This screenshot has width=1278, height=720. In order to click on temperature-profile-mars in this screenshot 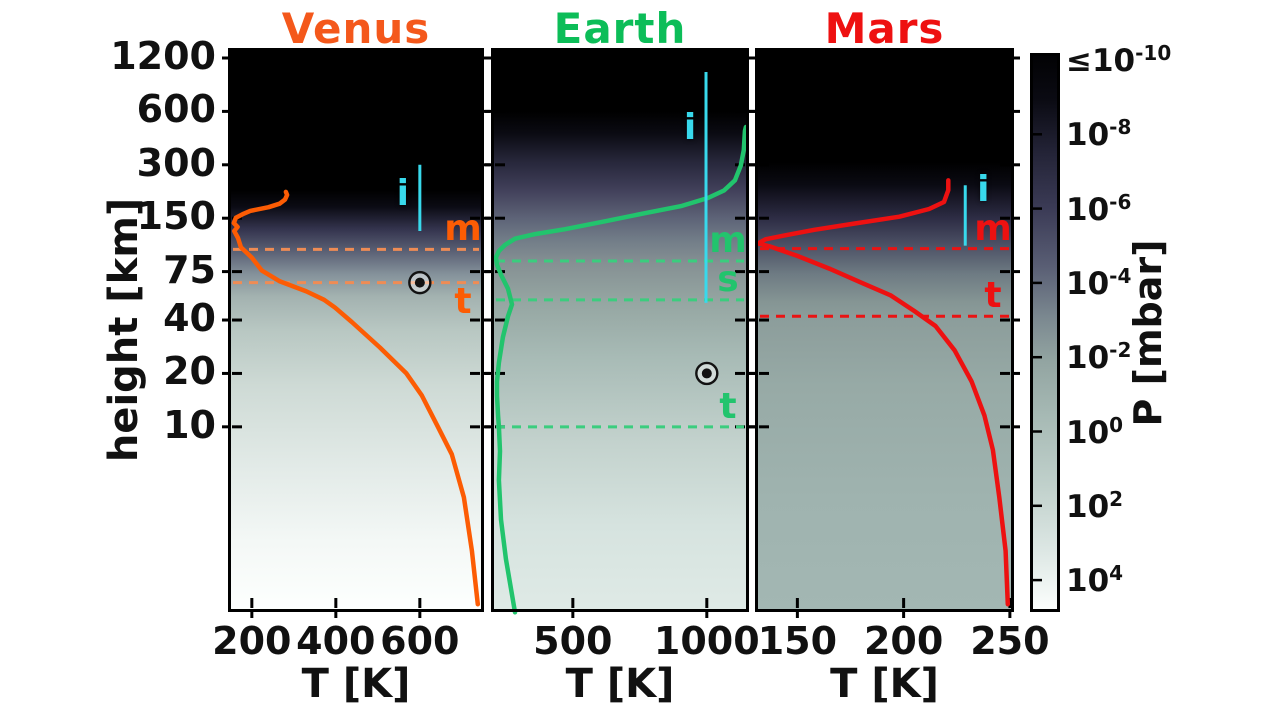, I will do `click(883, 392)`.